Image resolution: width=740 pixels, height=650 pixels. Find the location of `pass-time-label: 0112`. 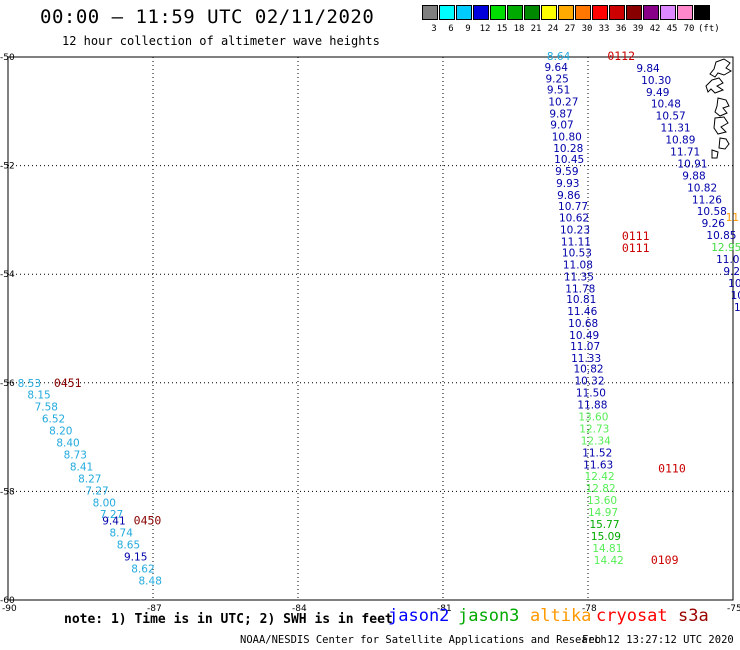

pass-time-label: 0112 is located at coordinates (621, 56).